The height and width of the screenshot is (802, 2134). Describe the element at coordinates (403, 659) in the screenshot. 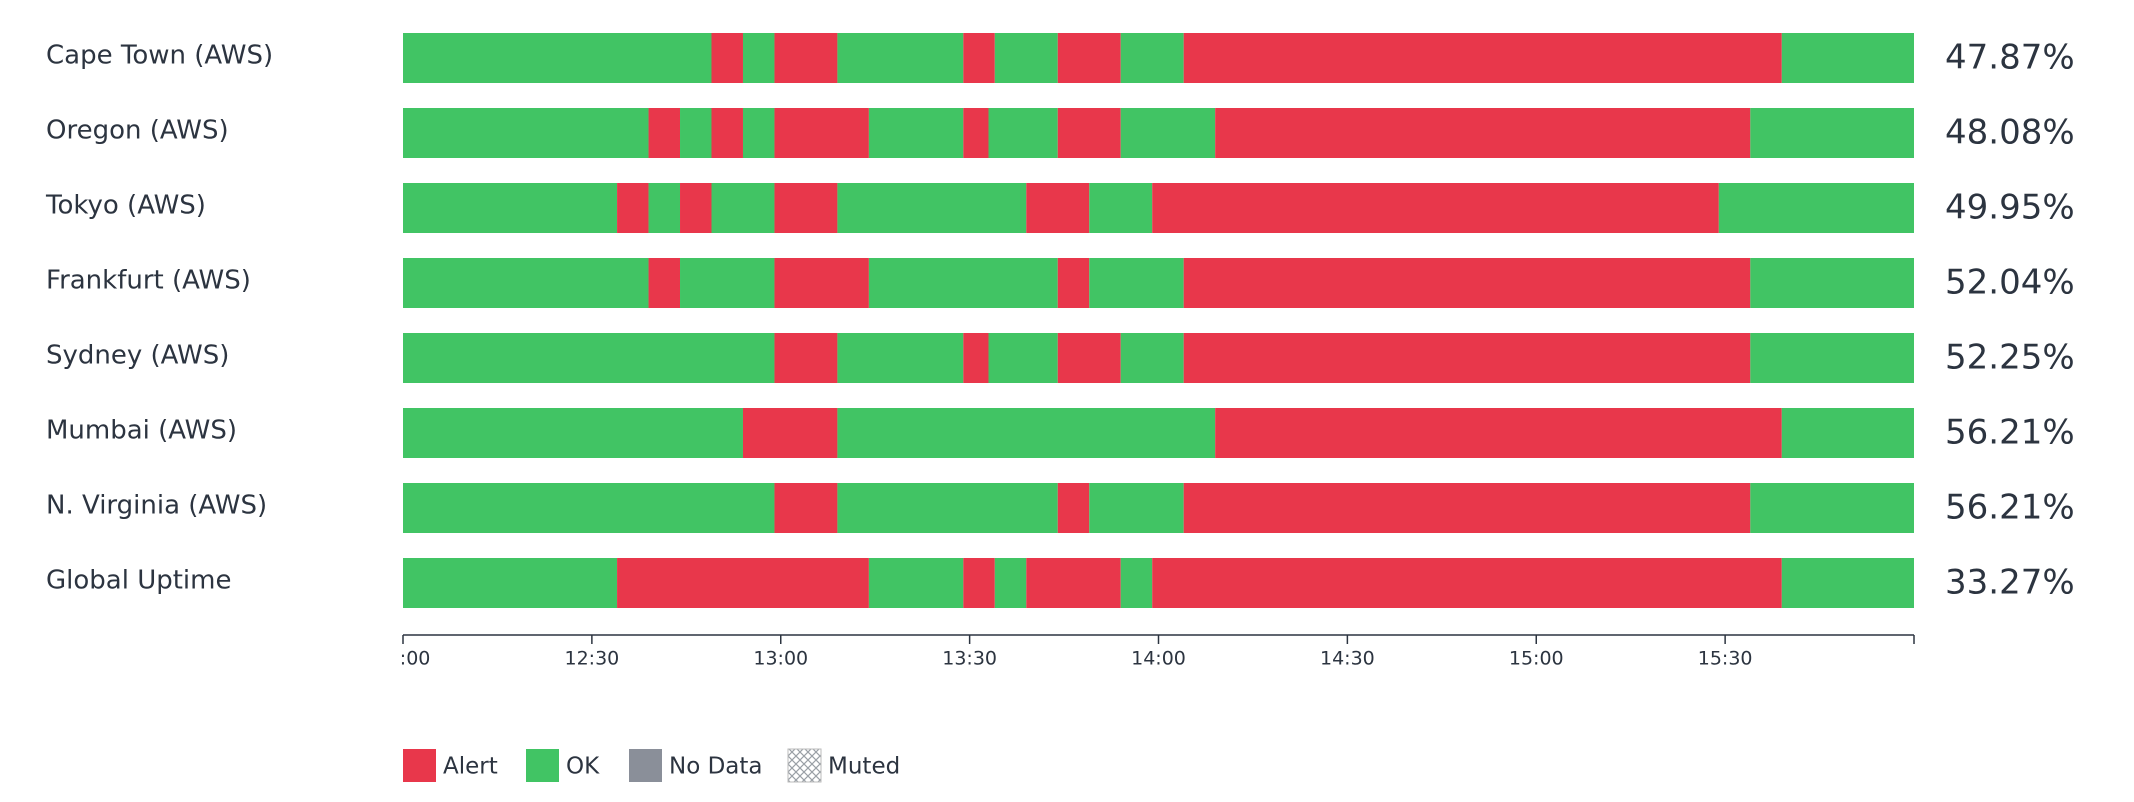

I see `x-tick-label: 12:00` at that location.